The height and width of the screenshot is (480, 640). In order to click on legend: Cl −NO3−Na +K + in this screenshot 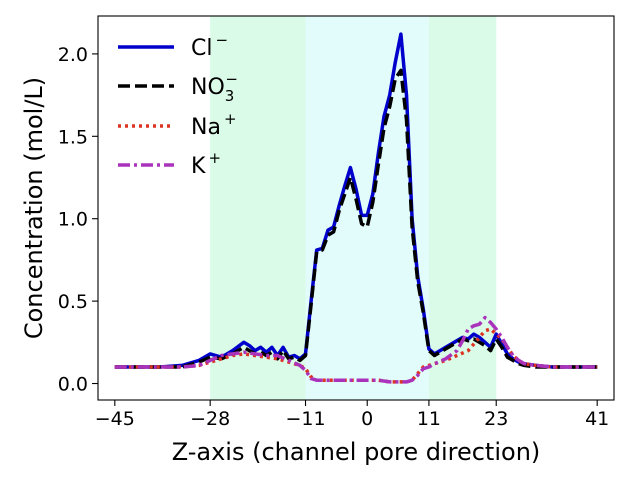, I will do `click(178, 105)`.